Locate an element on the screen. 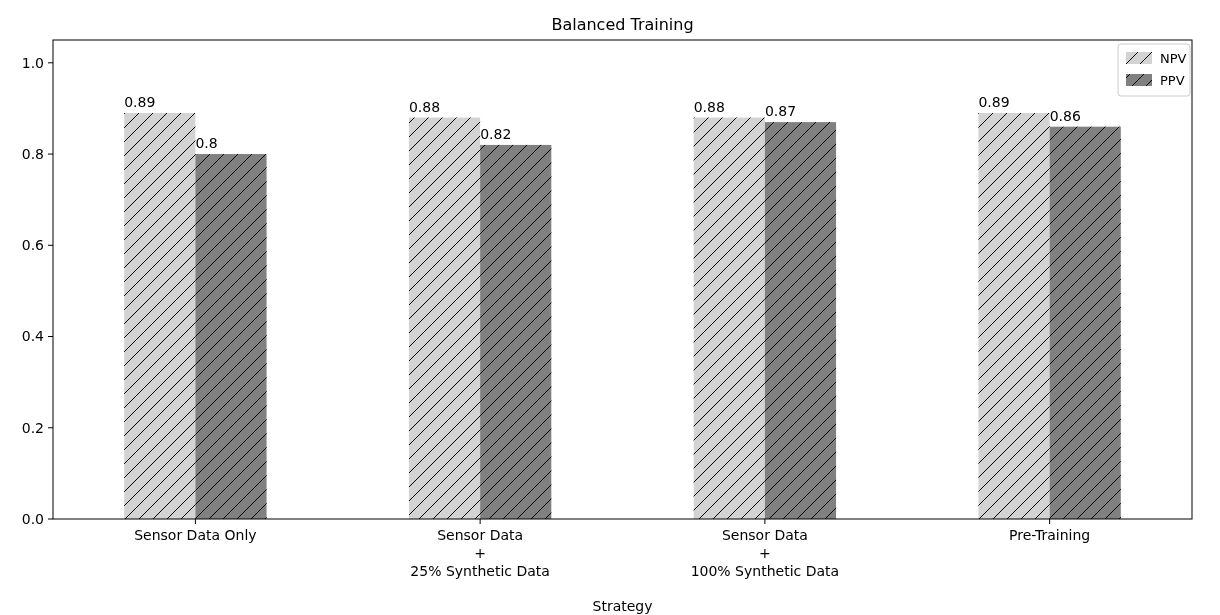 This screenshot has height=615, width=1220. y-tick-label: 0.6 is located at coordinates (33, 245).